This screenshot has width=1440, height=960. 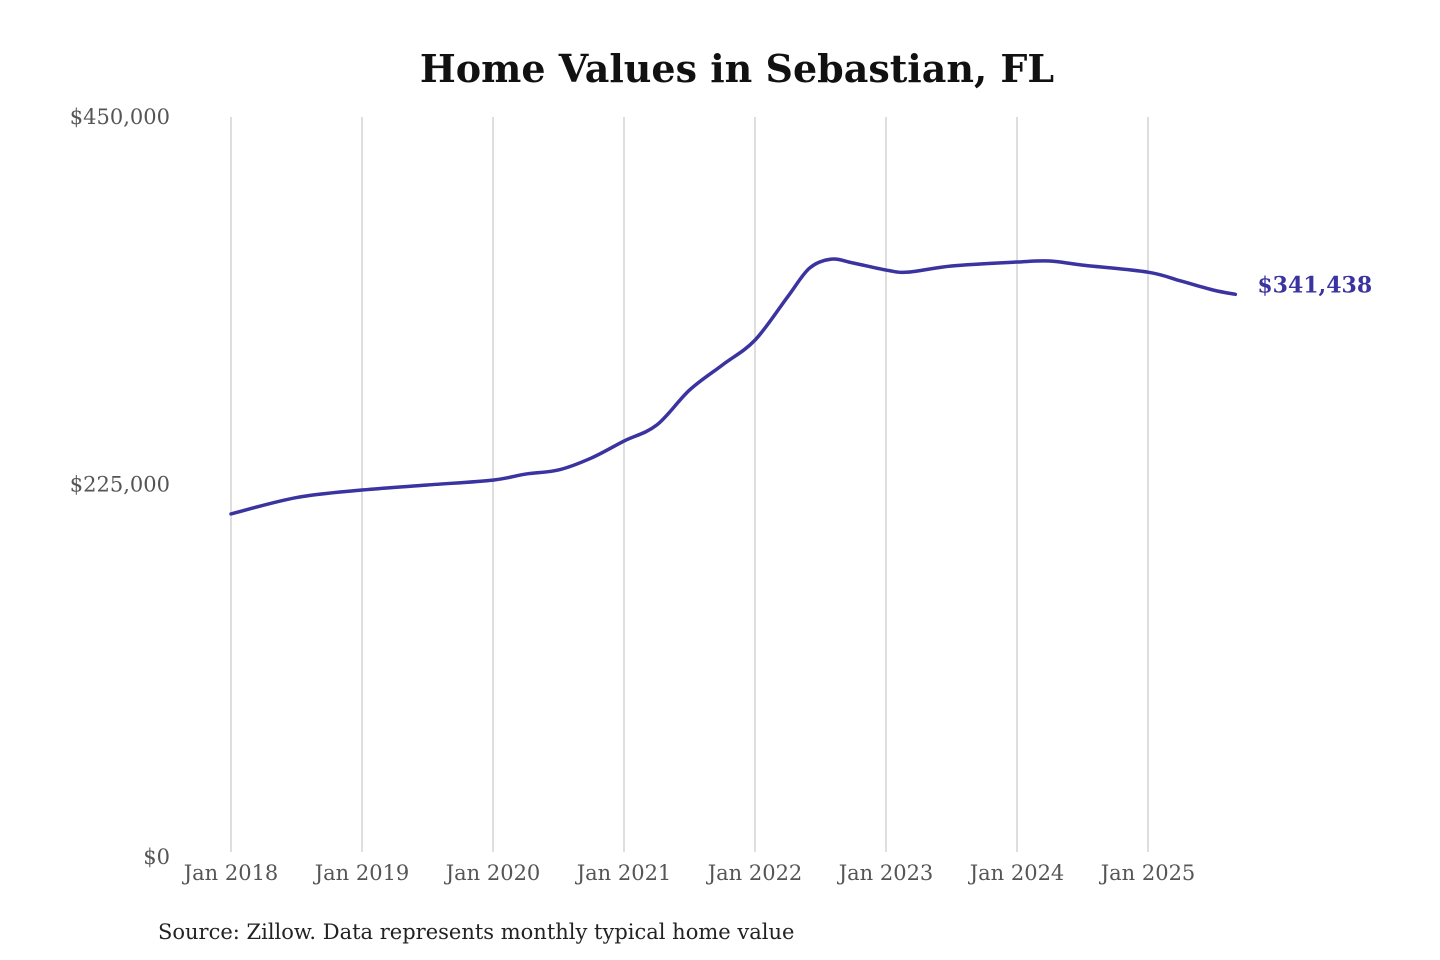 What do you see at coordinates (1016, 873) in the screenshot?
I see `x-tick-label: Jan 2024` at bounding box center [1016, 873].